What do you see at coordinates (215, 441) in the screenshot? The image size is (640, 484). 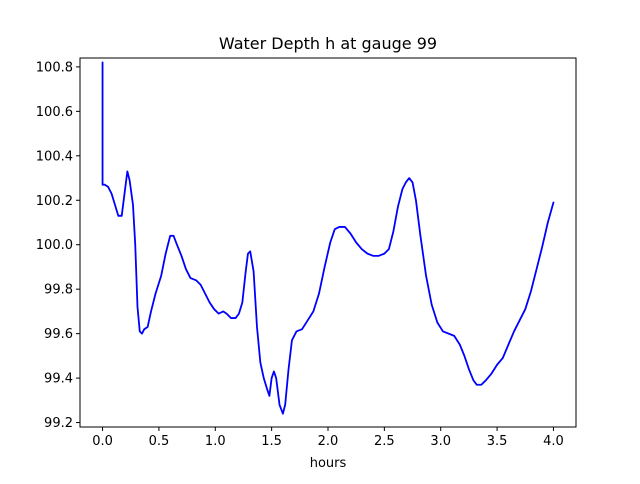 I see `x-tick-label: 1.0` at bounding box center [215, 441].